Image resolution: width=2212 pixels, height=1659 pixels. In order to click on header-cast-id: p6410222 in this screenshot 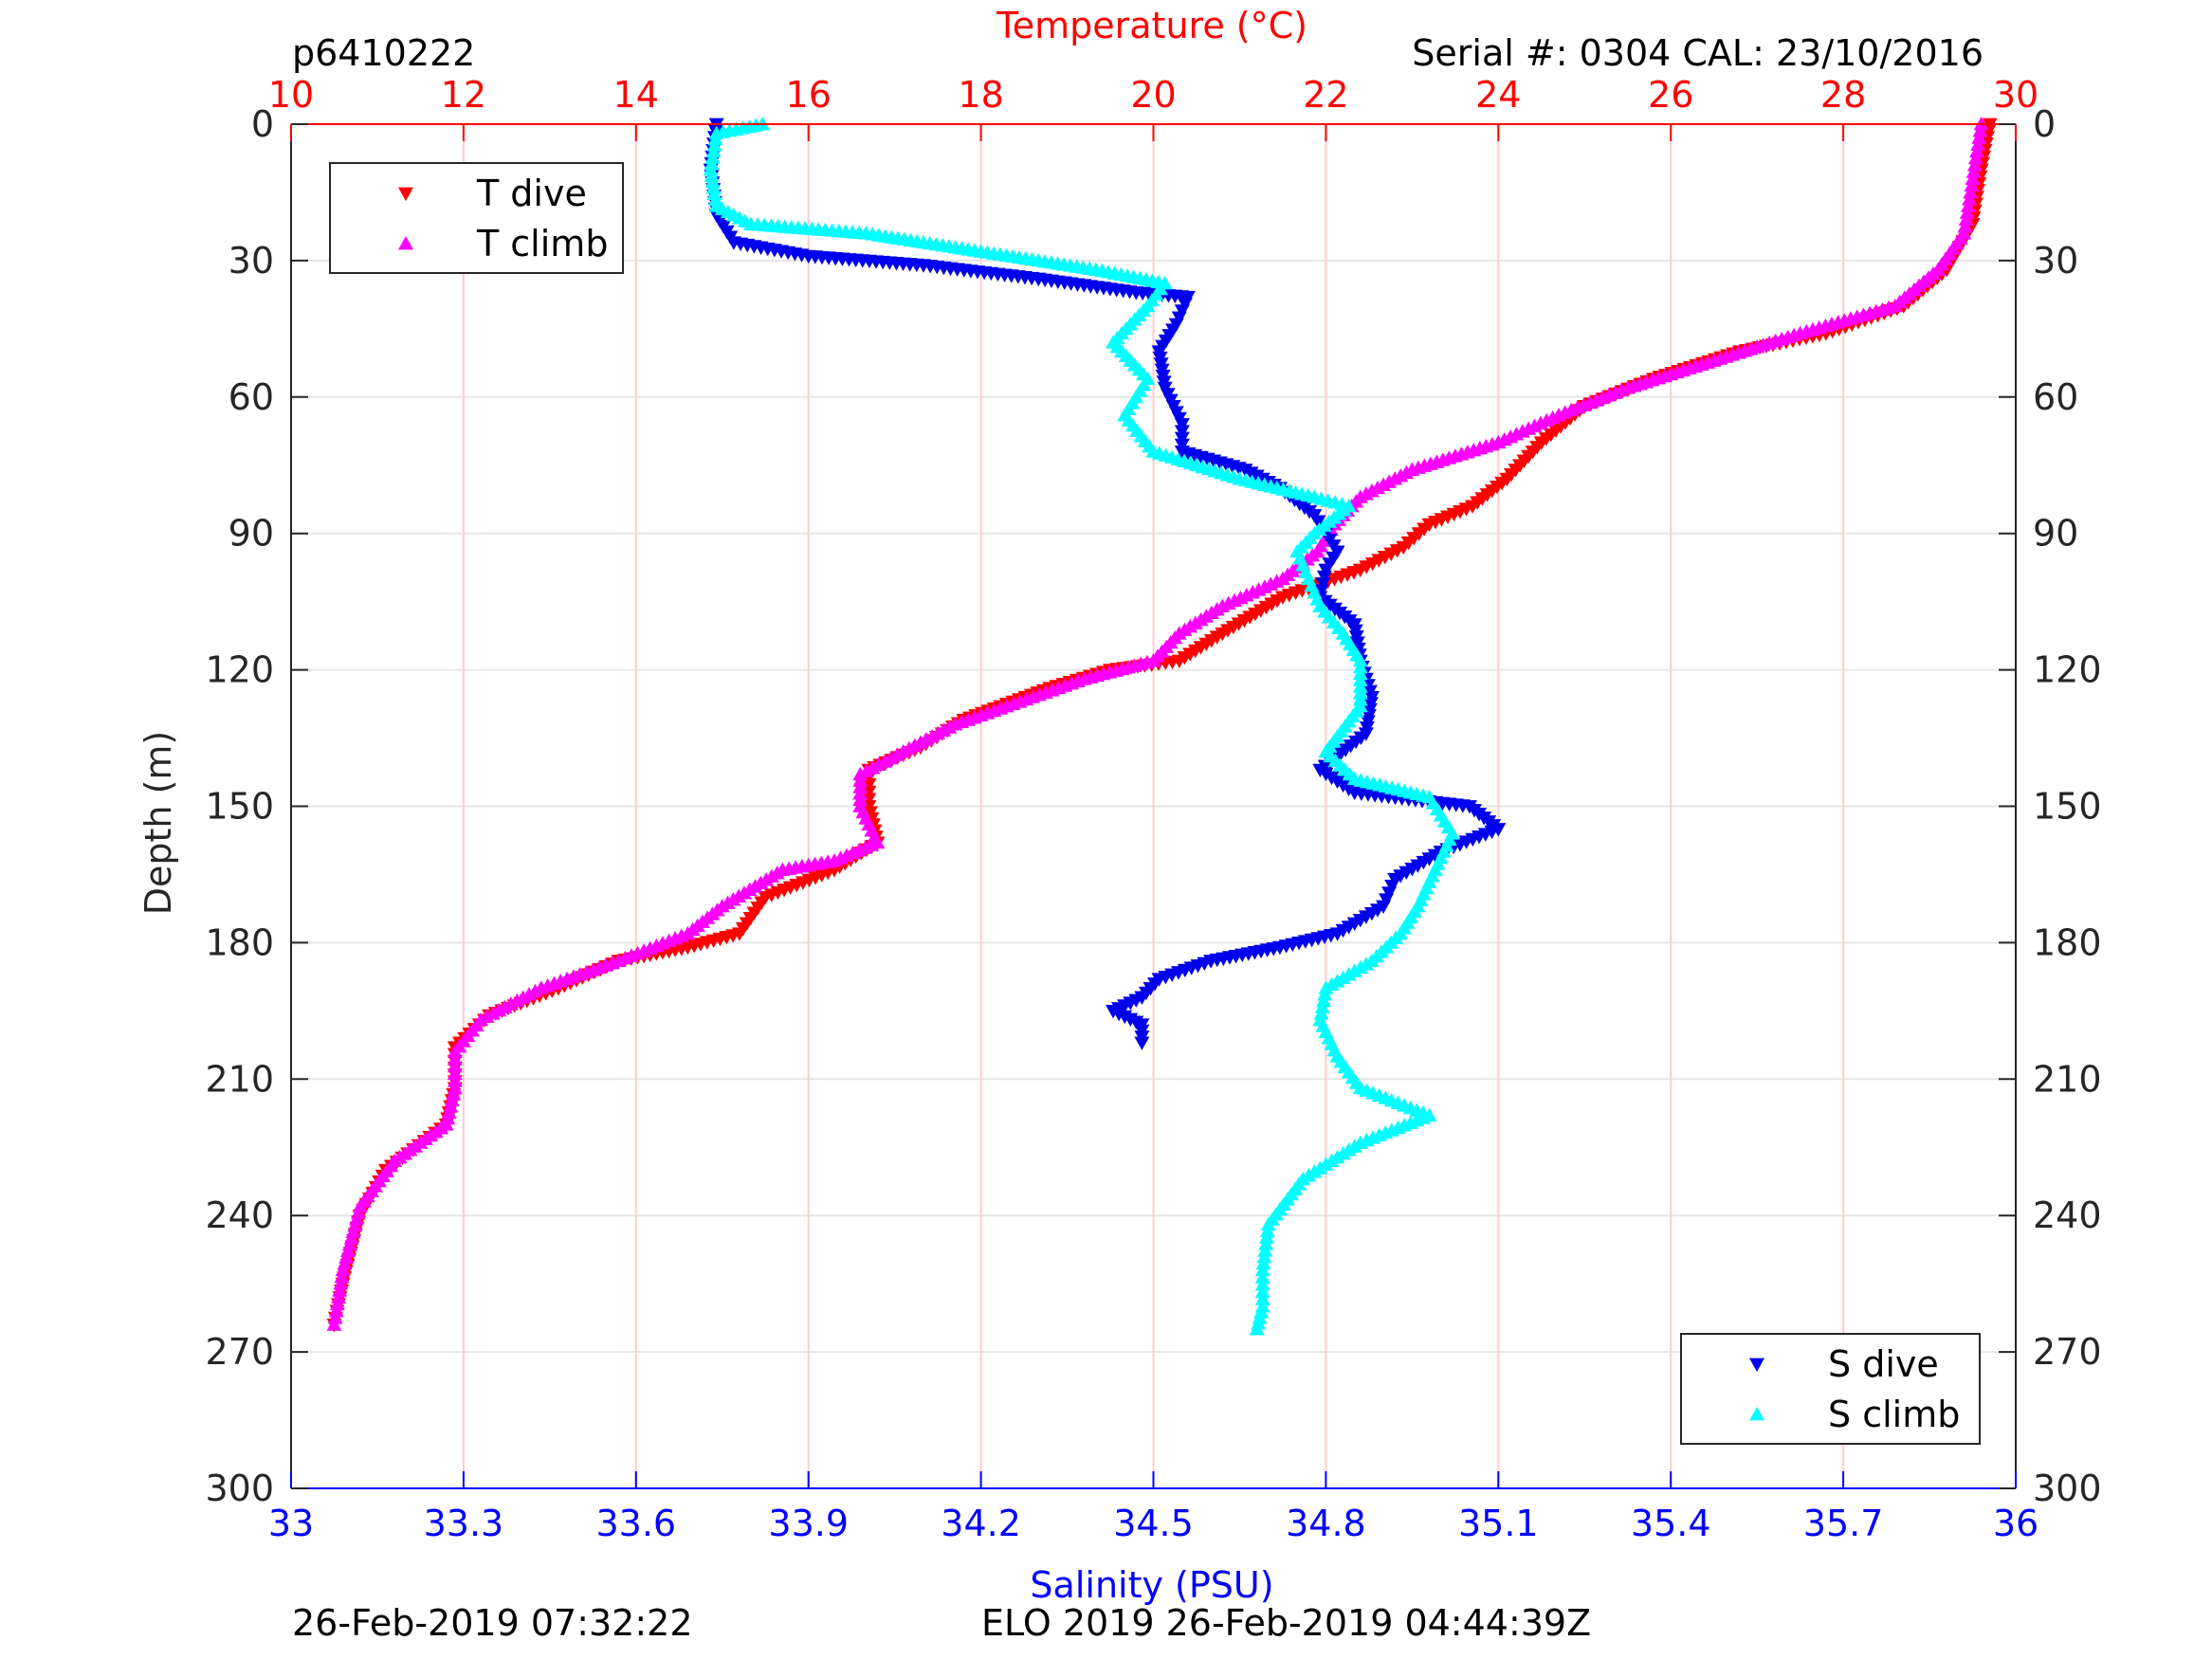, I will do `click(383, 53)`.